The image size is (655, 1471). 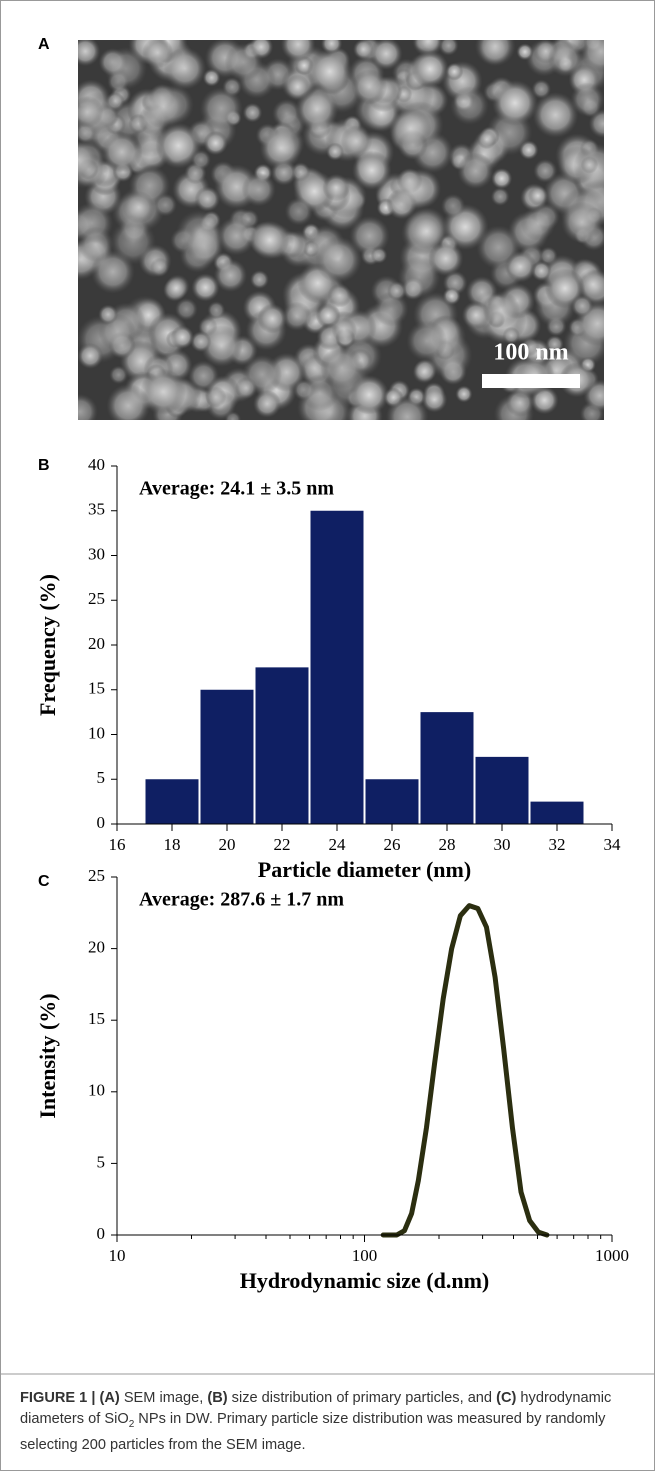 I want to click on y-tick-label: 0, so click(x=101, y=822).